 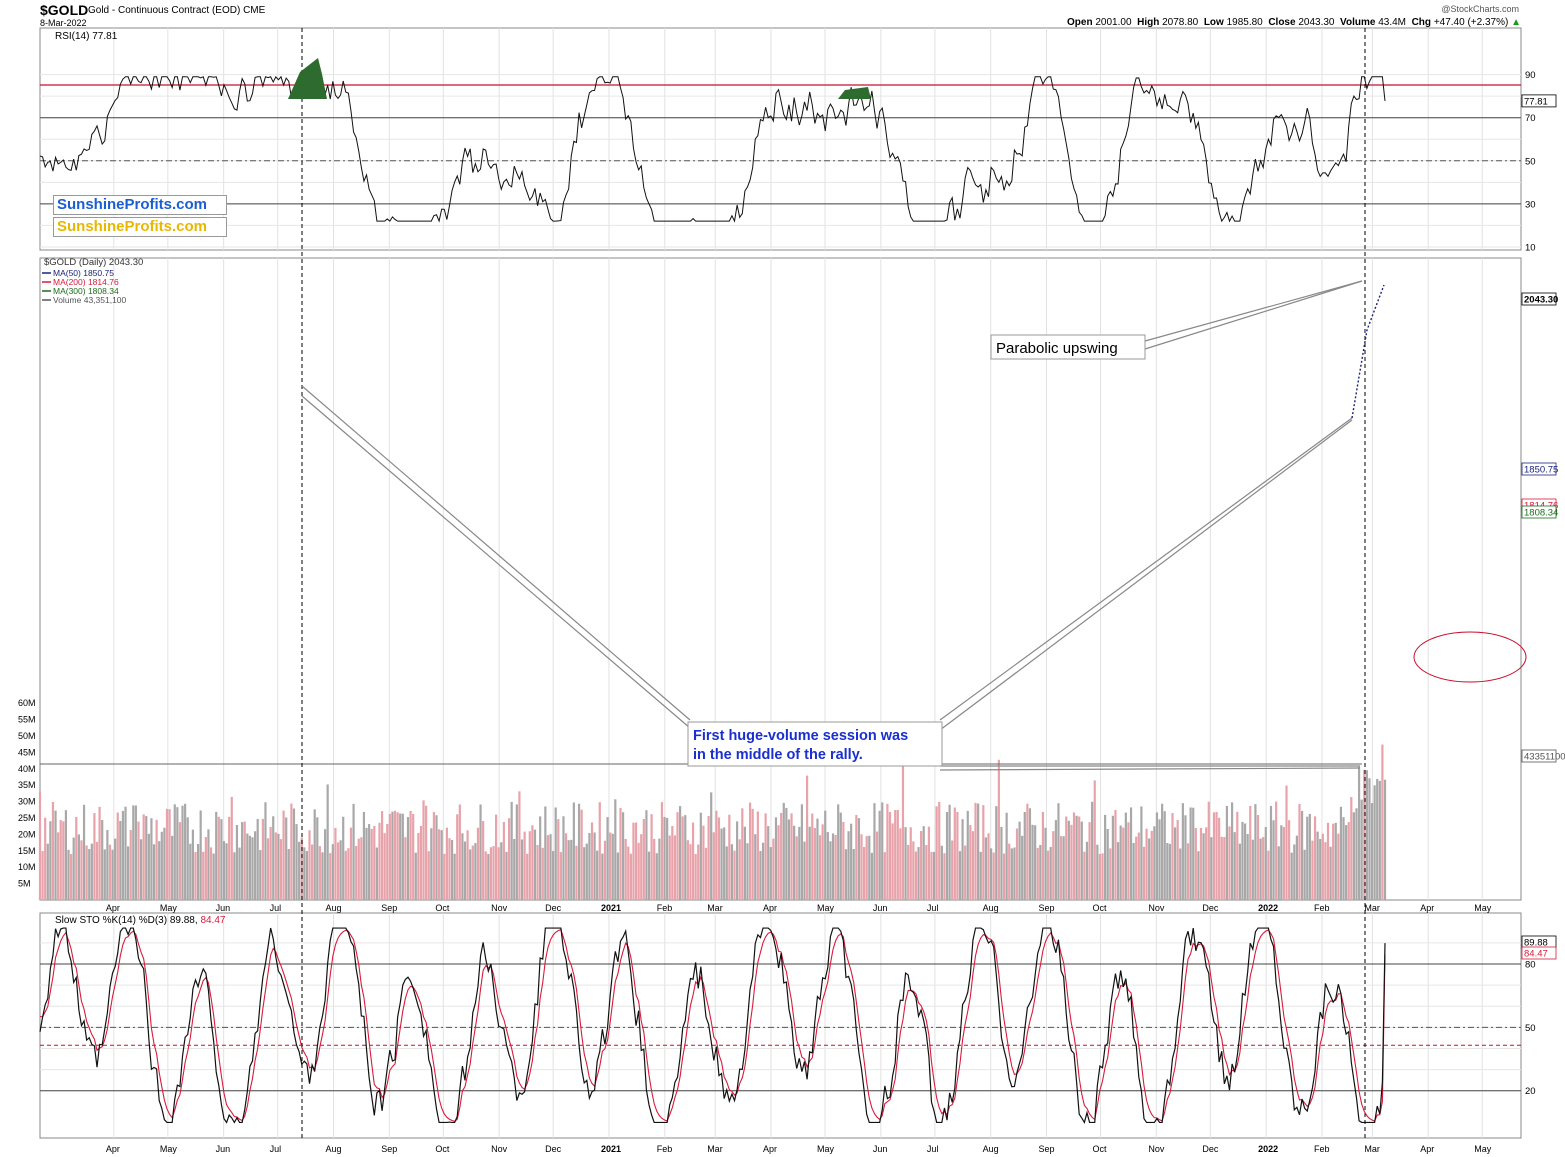 I want to click on close-label: Close, so click(x=1282, y=22).